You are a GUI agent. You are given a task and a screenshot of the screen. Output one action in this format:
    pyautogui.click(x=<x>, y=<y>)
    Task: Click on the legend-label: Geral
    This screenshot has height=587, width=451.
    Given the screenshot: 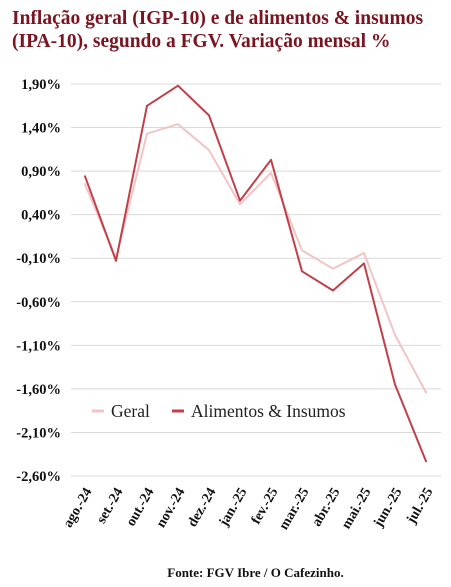 What is the action you would take?
    pyautogui.click(x=130, y=411)
    